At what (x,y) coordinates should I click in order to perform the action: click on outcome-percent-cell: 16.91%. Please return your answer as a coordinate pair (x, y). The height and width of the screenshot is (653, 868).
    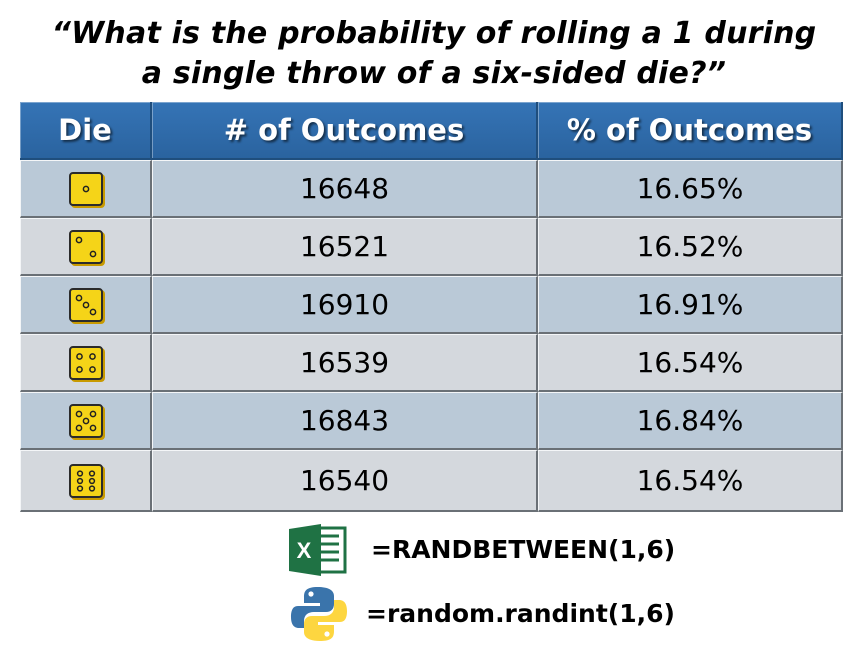
    Looking at the image, I should click on (690, 305).